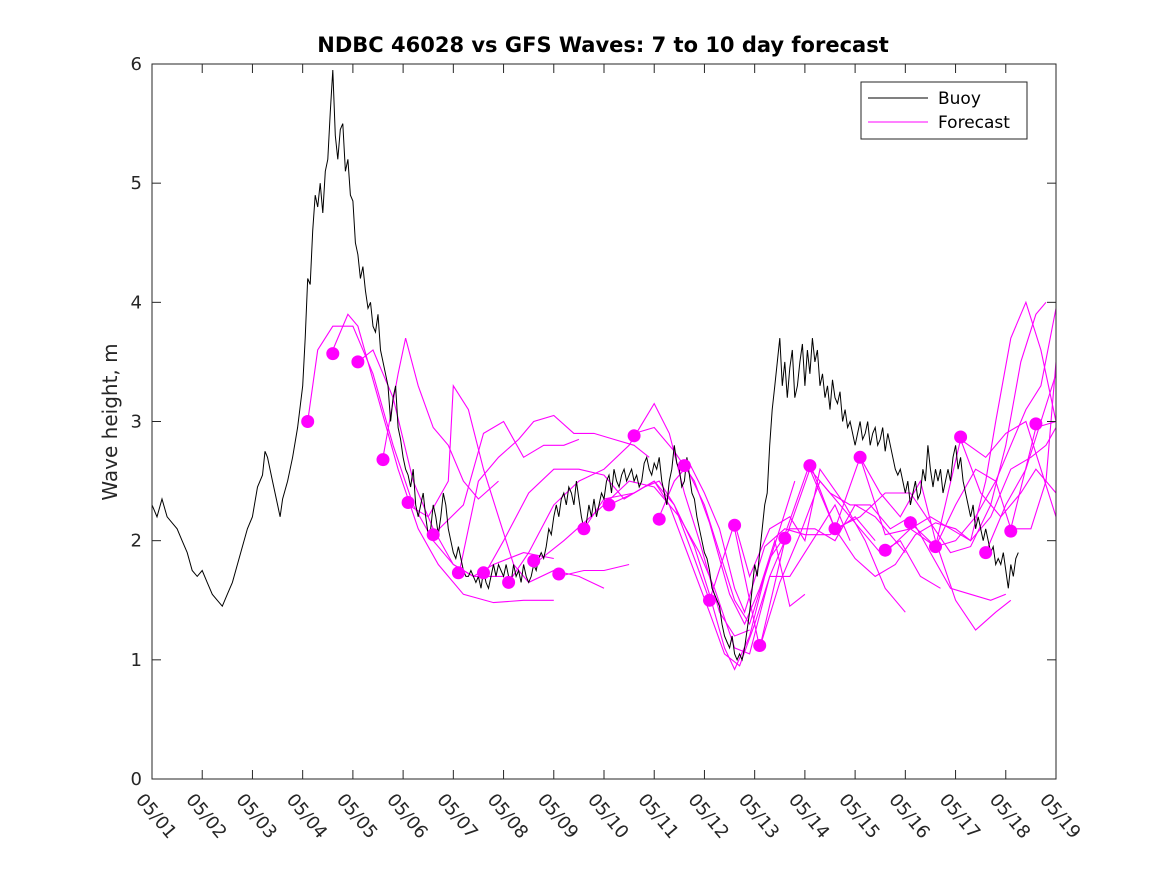 The height and width of the screenshot is (875, 1167). Describe the element at coordinates (136, 541) in the screenshot. I see `y-tick-label: 2` at that location.